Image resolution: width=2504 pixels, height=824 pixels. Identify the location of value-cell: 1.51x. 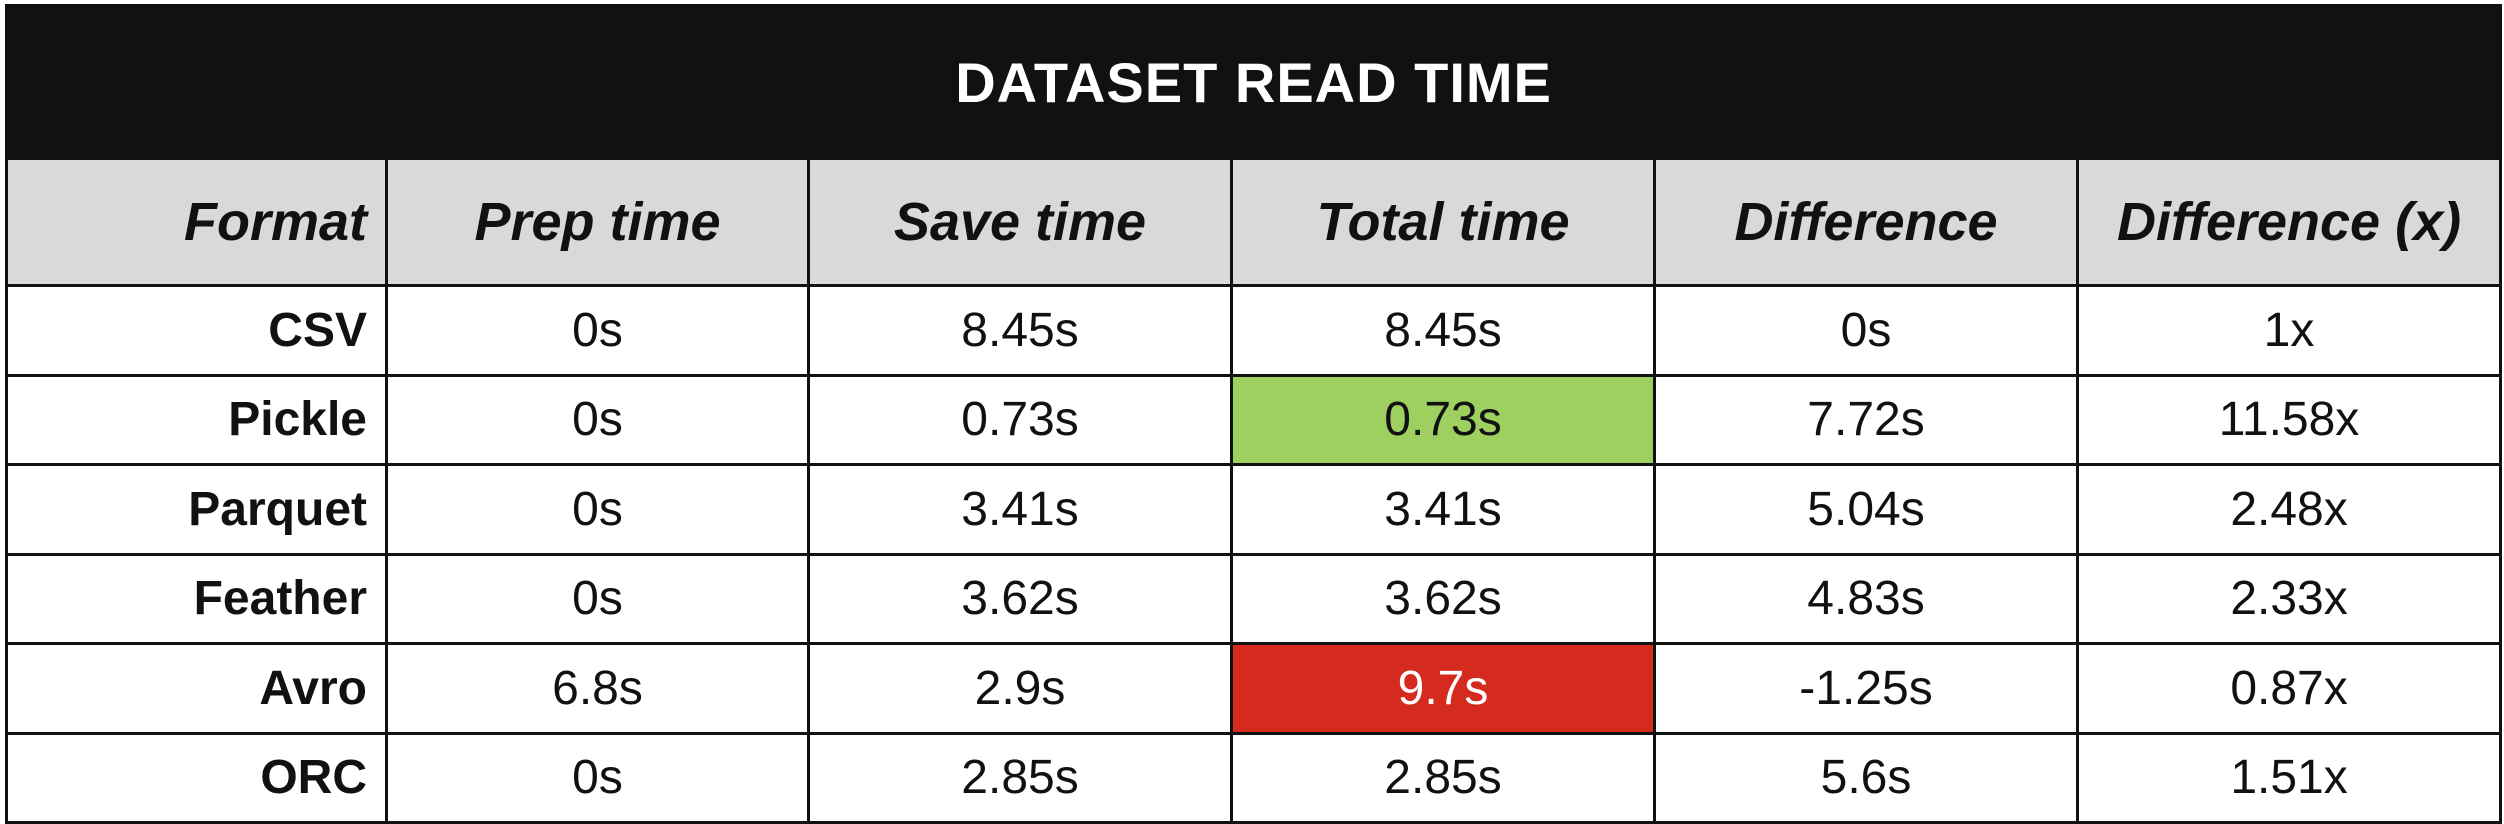
(2289, 777).